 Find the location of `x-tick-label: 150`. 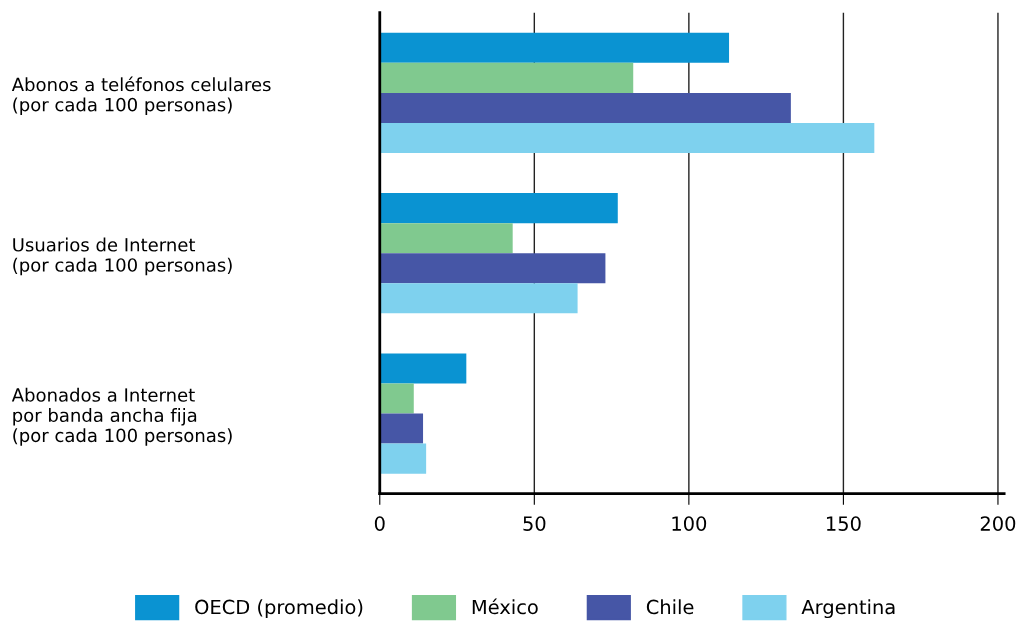

x-tick-label: 150 is located at coordinates (843, 523).